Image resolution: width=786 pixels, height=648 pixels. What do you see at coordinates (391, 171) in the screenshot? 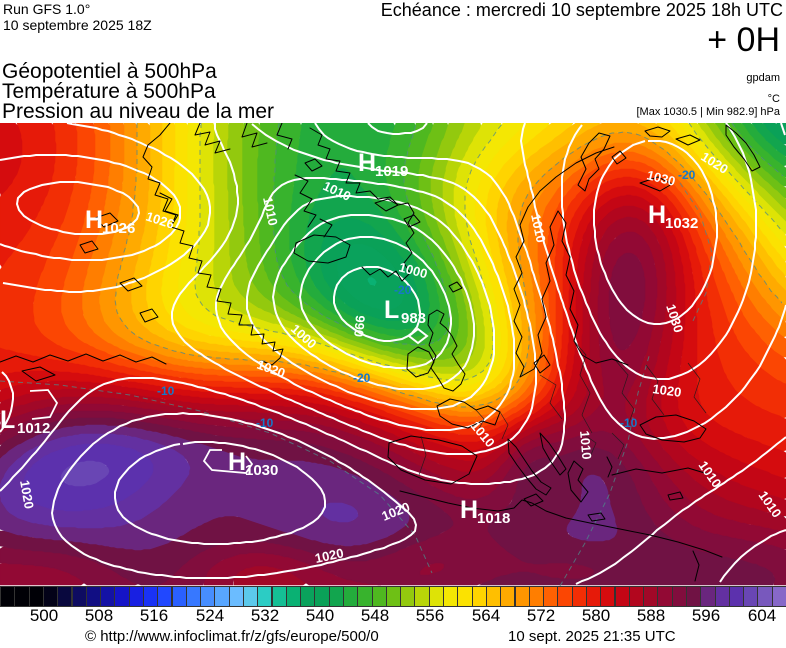
I see `svg-text: 1019` at bounding box center [391, 171].